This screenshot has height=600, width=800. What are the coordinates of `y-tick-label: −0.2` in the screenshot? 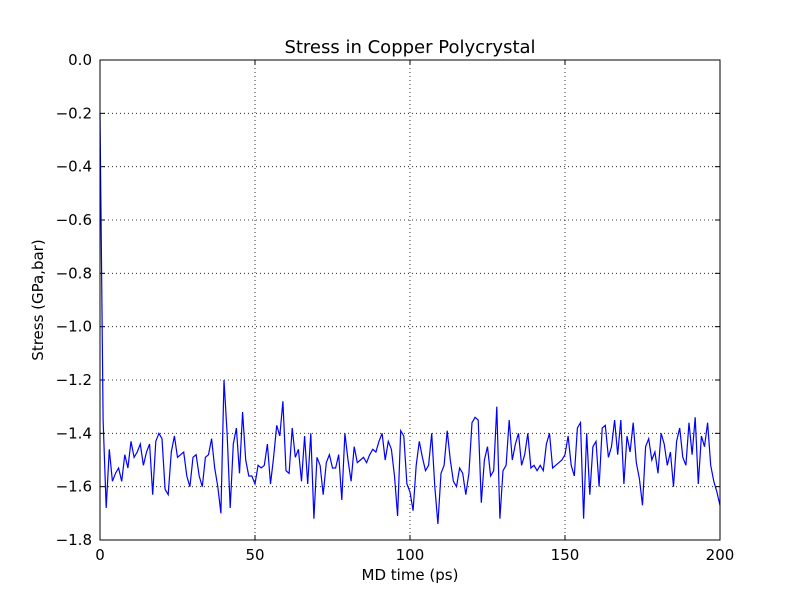 It's located at (74, 113).